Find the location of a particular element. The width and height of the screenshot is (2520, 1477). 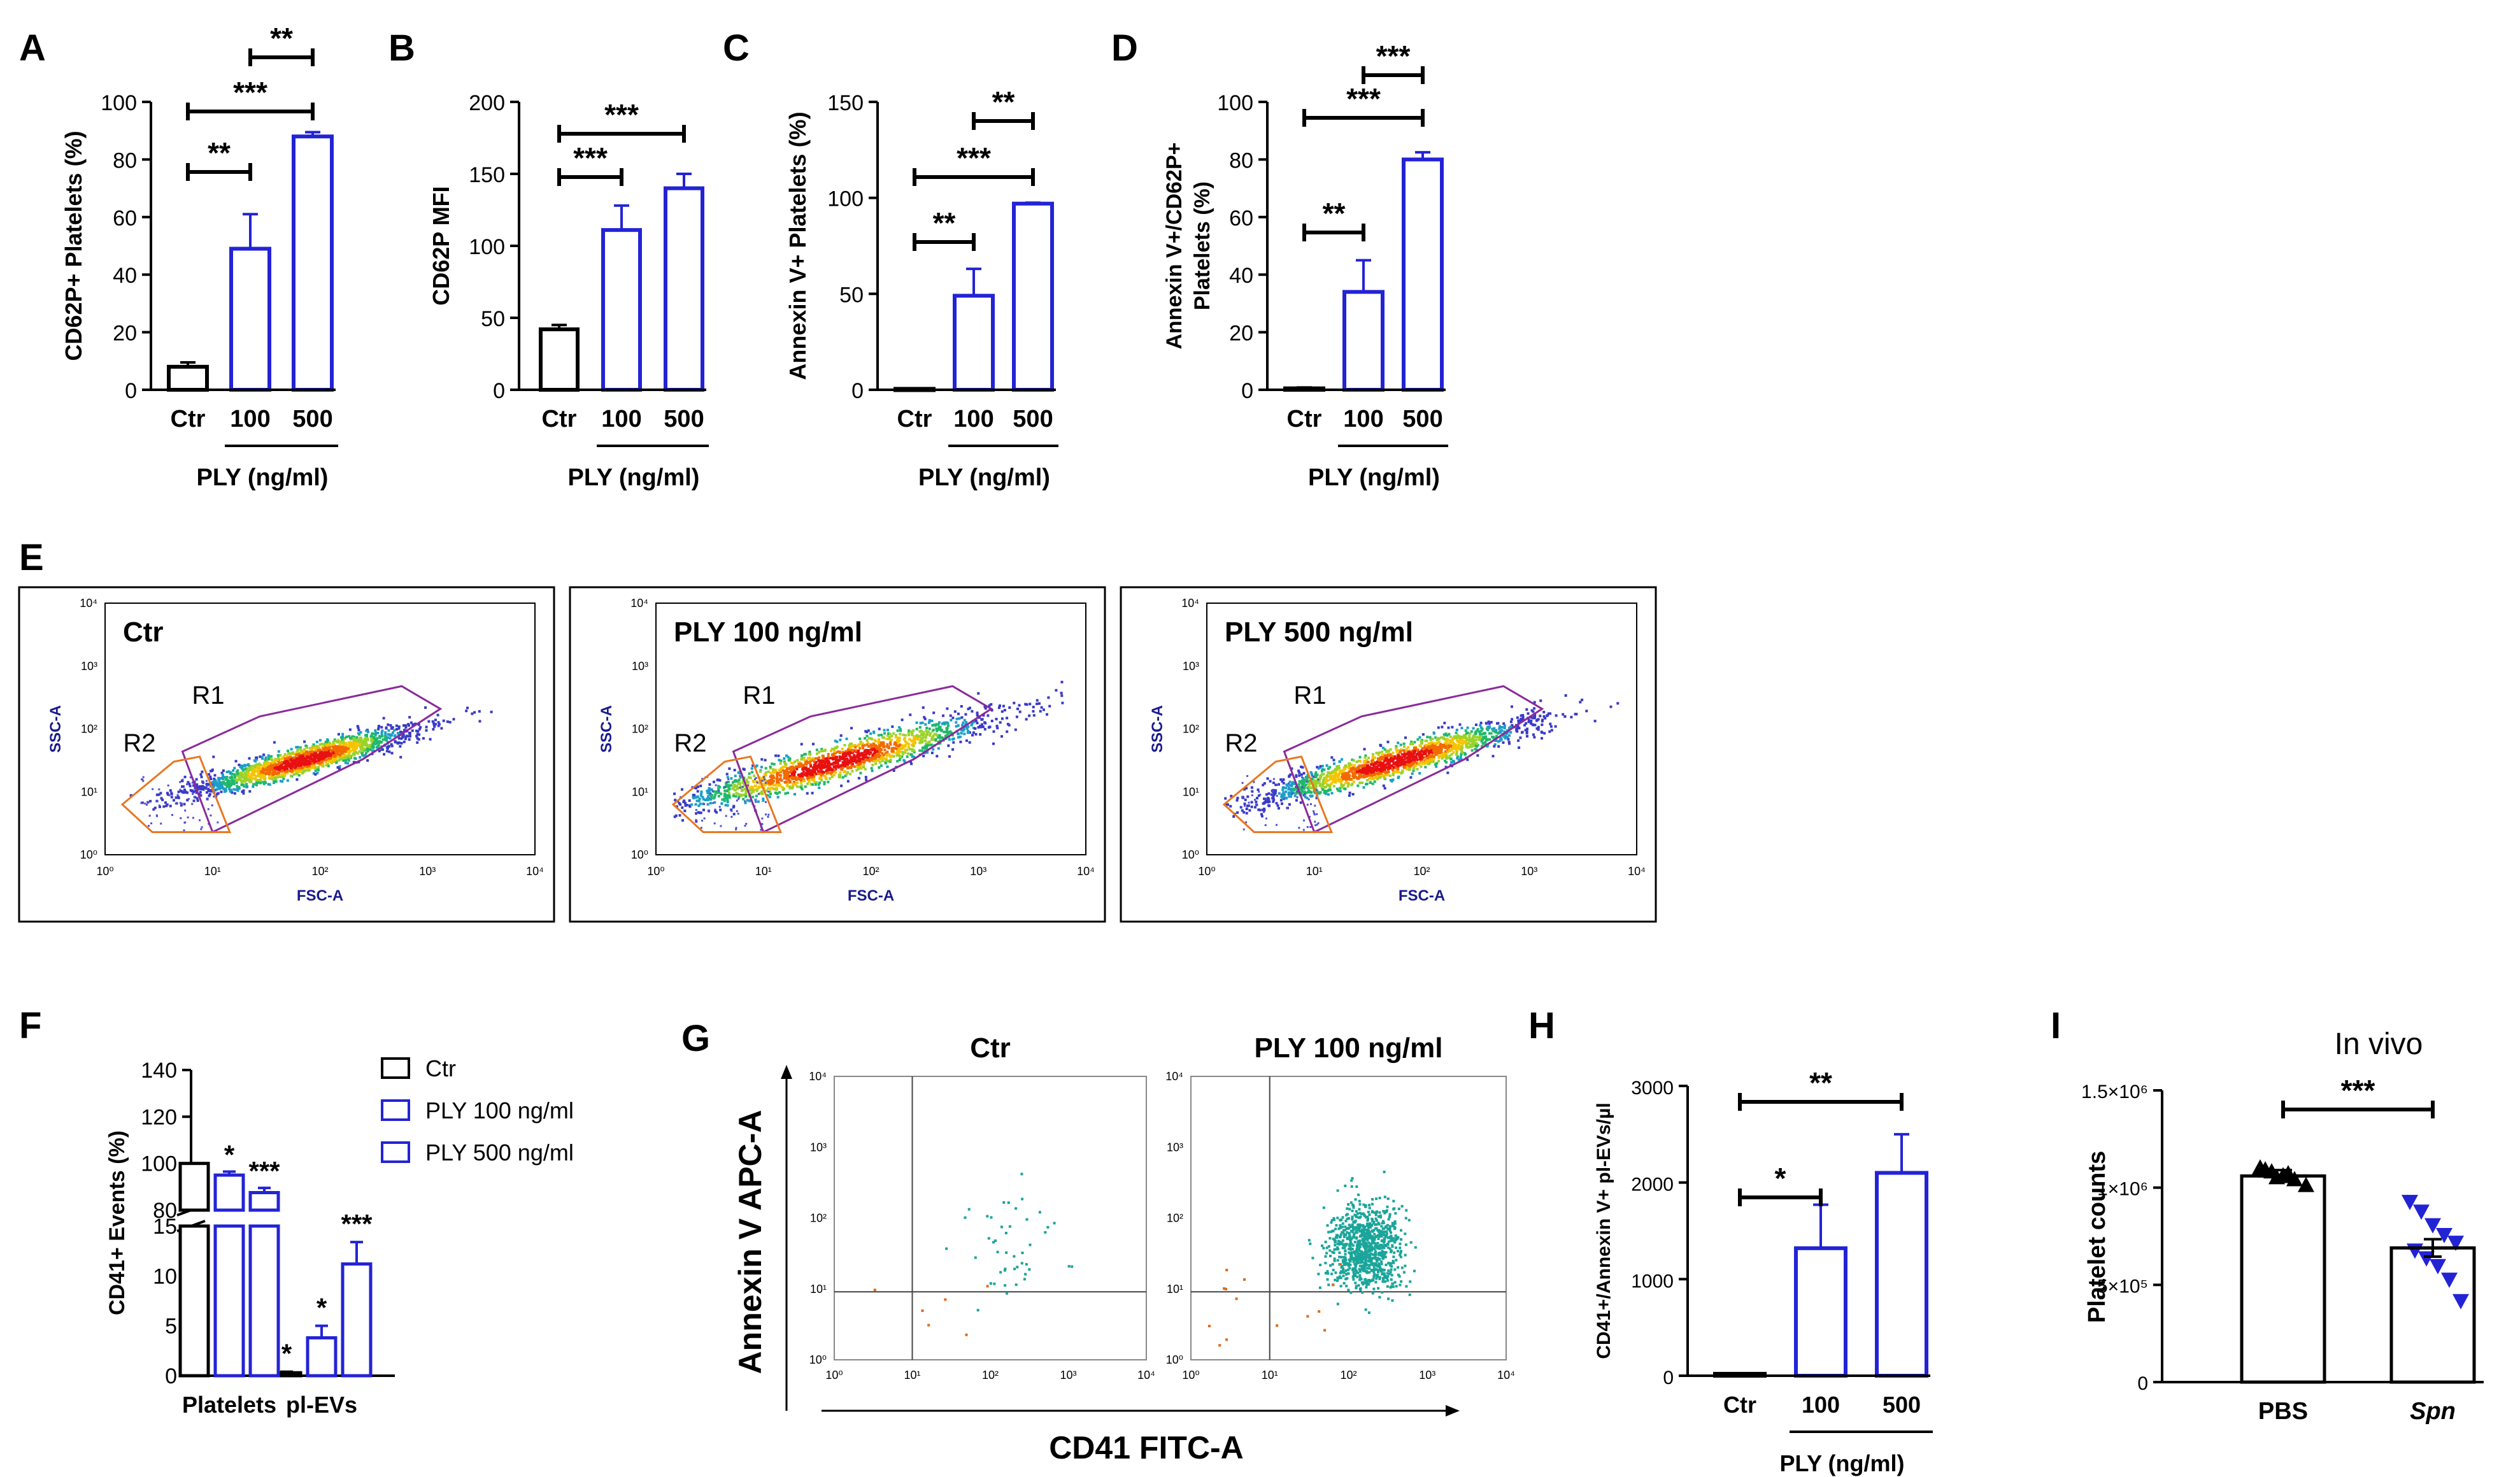

y-tick-label: 200 is located at coordinates (487, 103).